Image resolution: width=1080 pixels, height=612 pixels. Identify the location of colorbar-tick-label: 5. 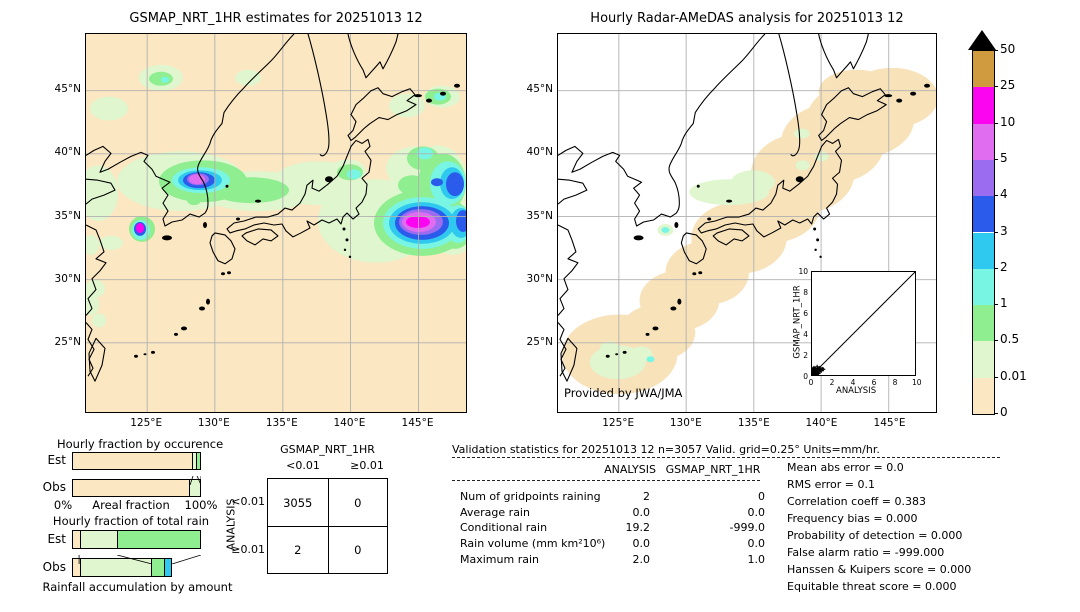
(1004, 157).